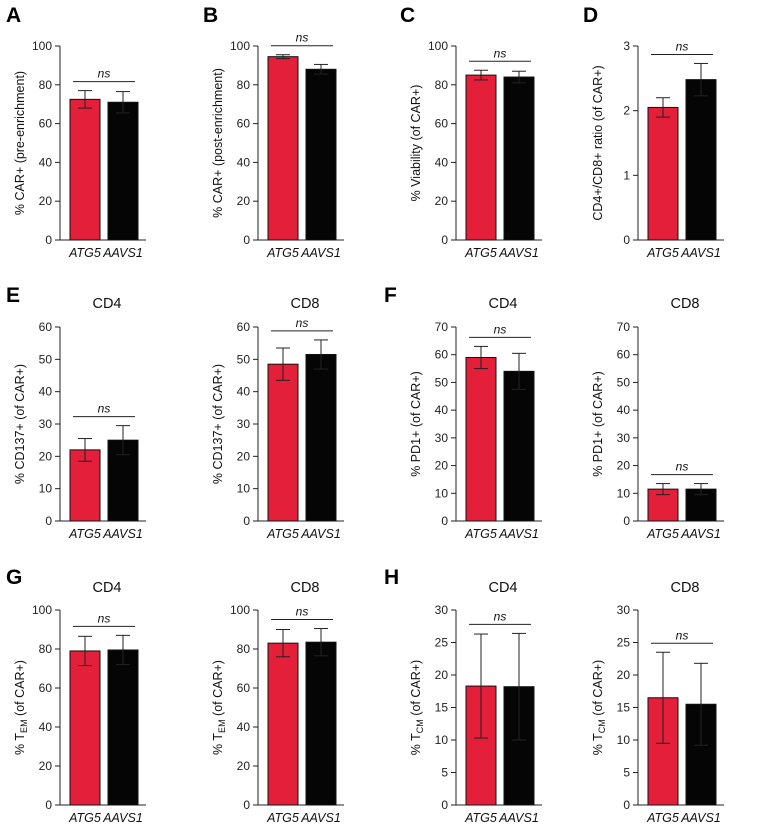 The width and height of the screenshot is (762, 832). Describe the element at coordinates (46, 359) in the screenshot. I see `y-tick-label: 50` at that location.